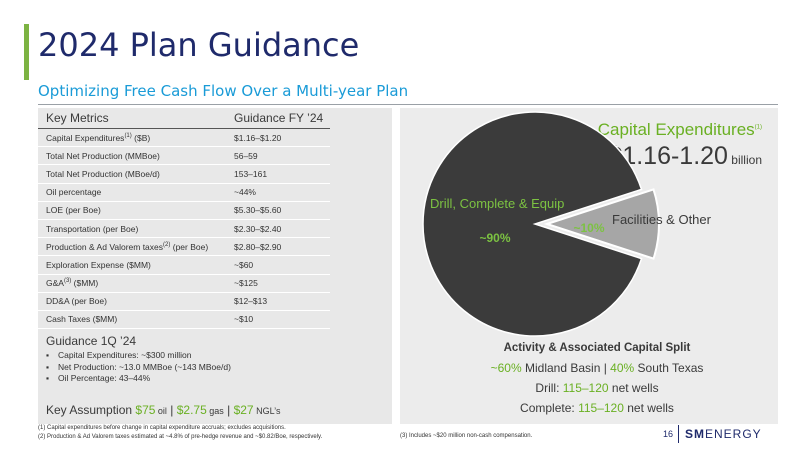  What do you see at coordinates (103, 155) in the screenshot?
I see `metric-name: Total Net Production (MMBoe)` at bounding box center [103, 155].